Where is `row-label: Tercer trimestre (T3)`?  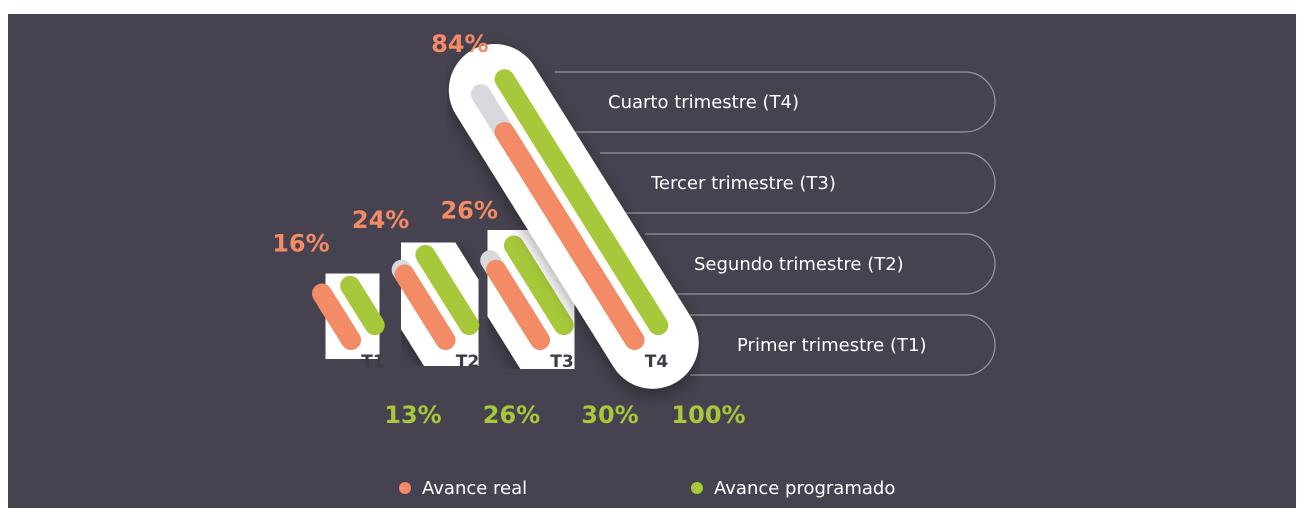
row-label: Tercer trimestre (T3) is located at coordinates (743, 183).